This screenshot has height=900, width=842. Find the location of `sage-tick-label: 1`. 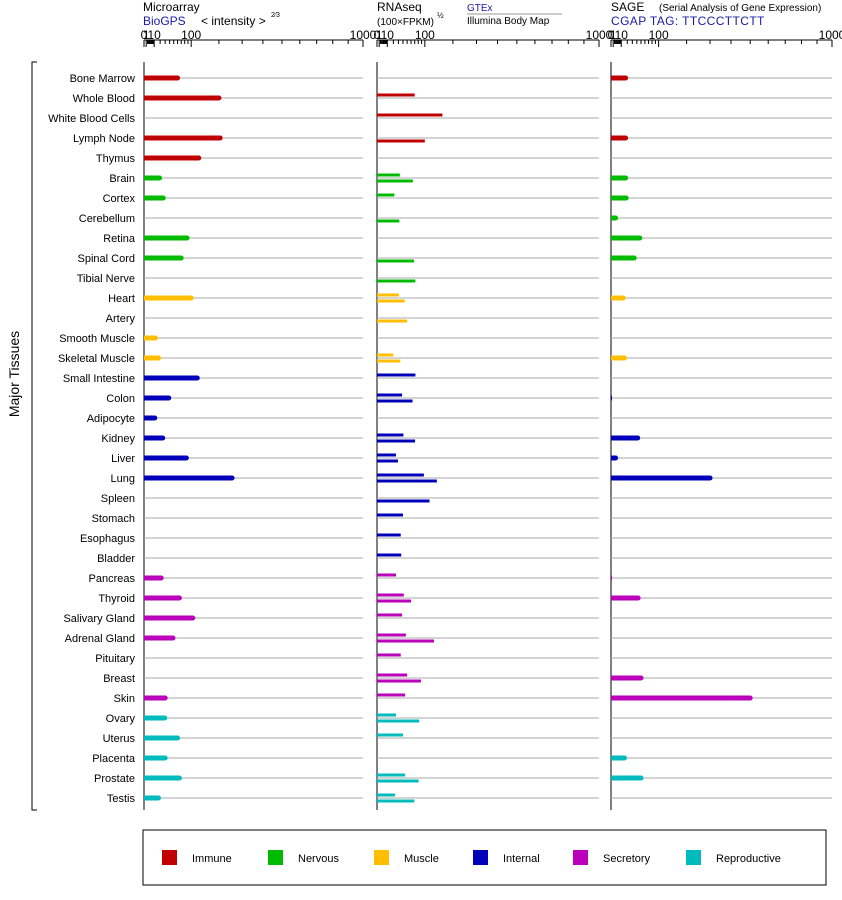

sage-tick-label: 1 is located at coordinates (613, 35).